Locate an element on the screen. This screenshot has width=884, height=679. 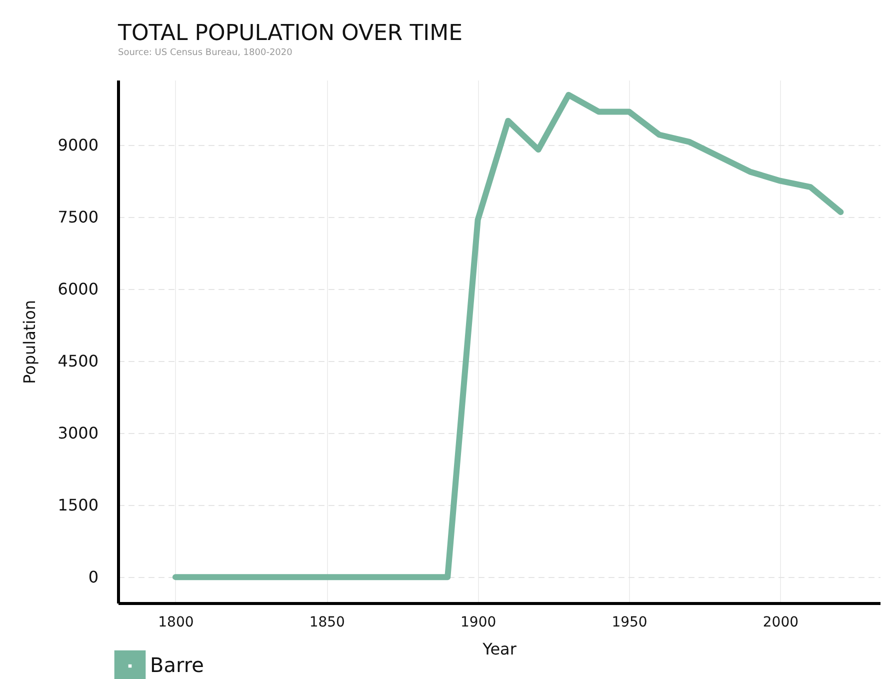
y-tick-label: 3000 is located at coordinates (78, 432).